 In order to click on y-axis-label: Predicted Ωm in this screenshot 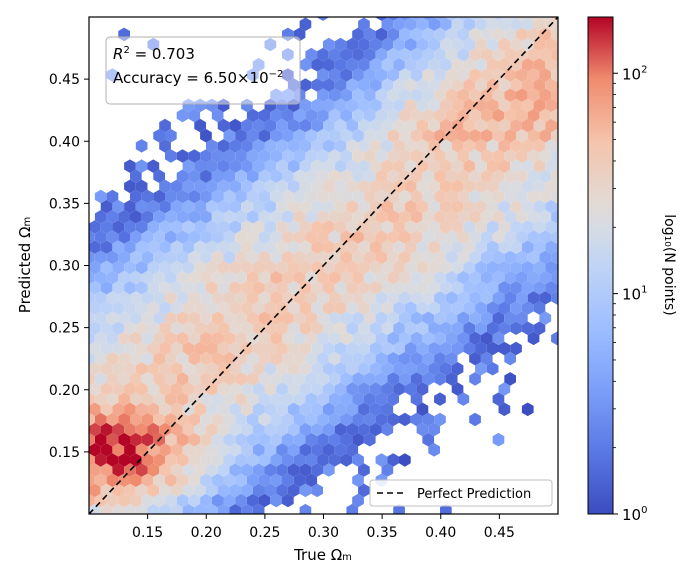, I will do `click(25, 265)`.